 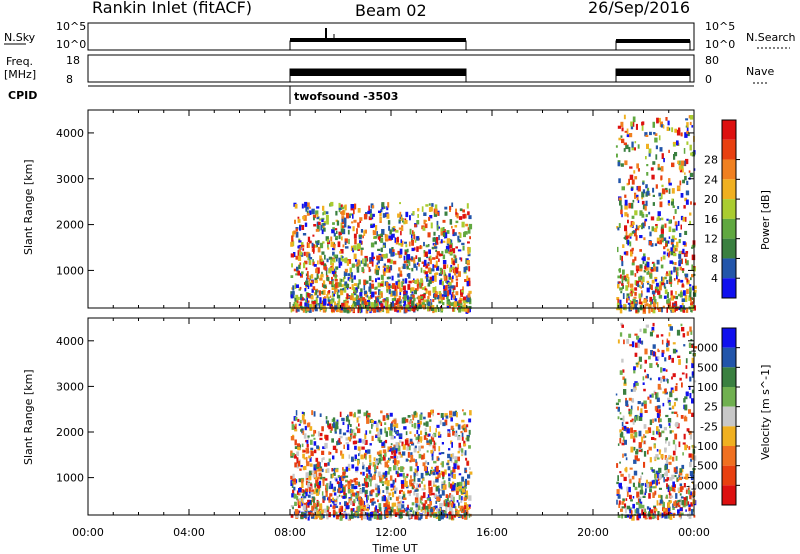 I want to click on y-tick-label: 4000, so click(x=70, y=341).